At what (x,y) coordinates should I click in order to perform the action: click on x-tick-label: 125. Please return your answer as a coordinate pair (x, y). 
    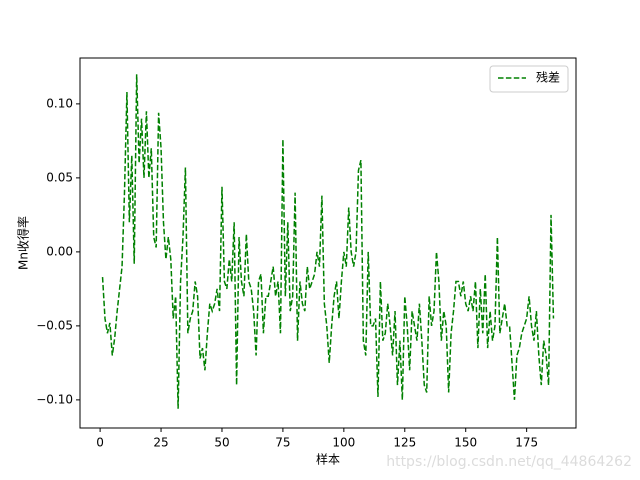
    Looking at the image, I should click on (404, 443).